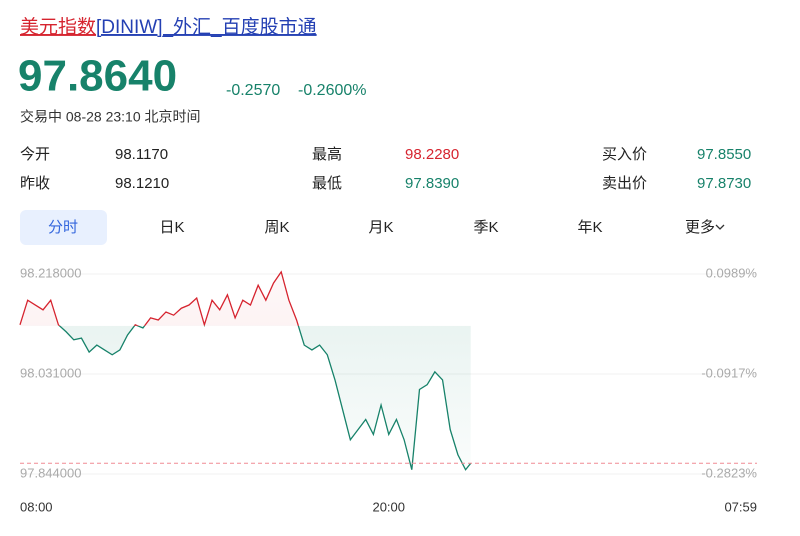 The width and height of the screenshot is (800, 536). I want to click on stat-value: 98.1210, so click(142, 183).